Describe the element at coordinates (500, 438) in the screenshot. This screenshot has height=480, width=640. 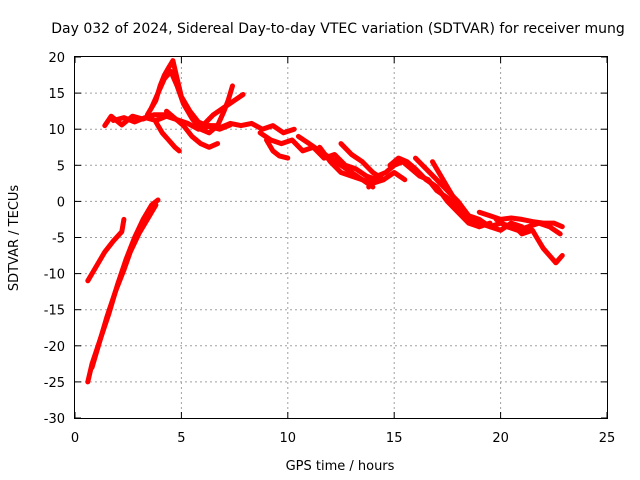
I see `x-tick-label: 20` at that location.